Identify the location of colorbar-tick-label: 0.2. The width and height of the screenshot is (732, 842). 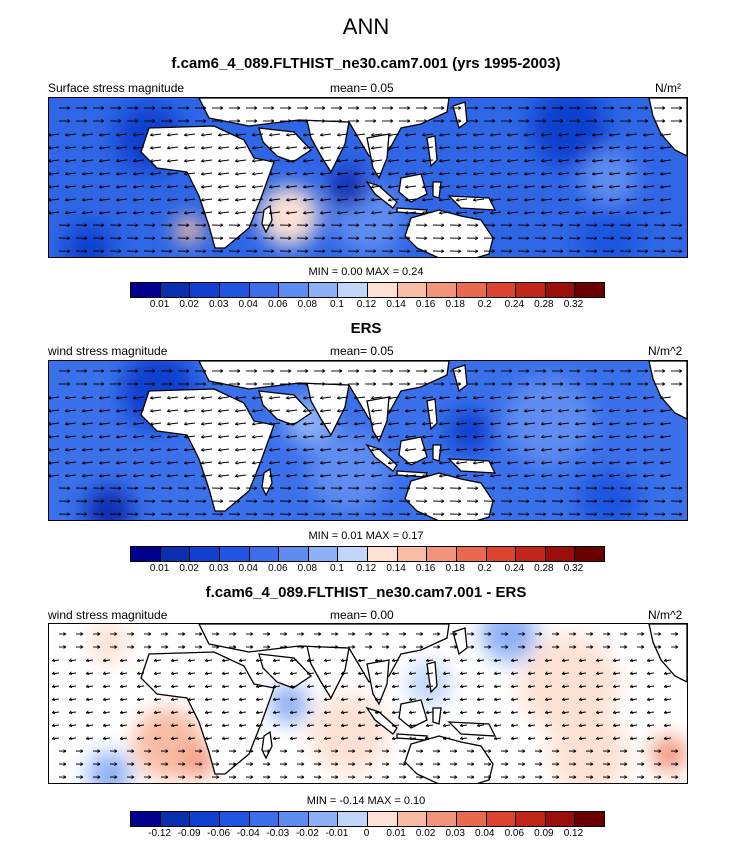
(484, 304).